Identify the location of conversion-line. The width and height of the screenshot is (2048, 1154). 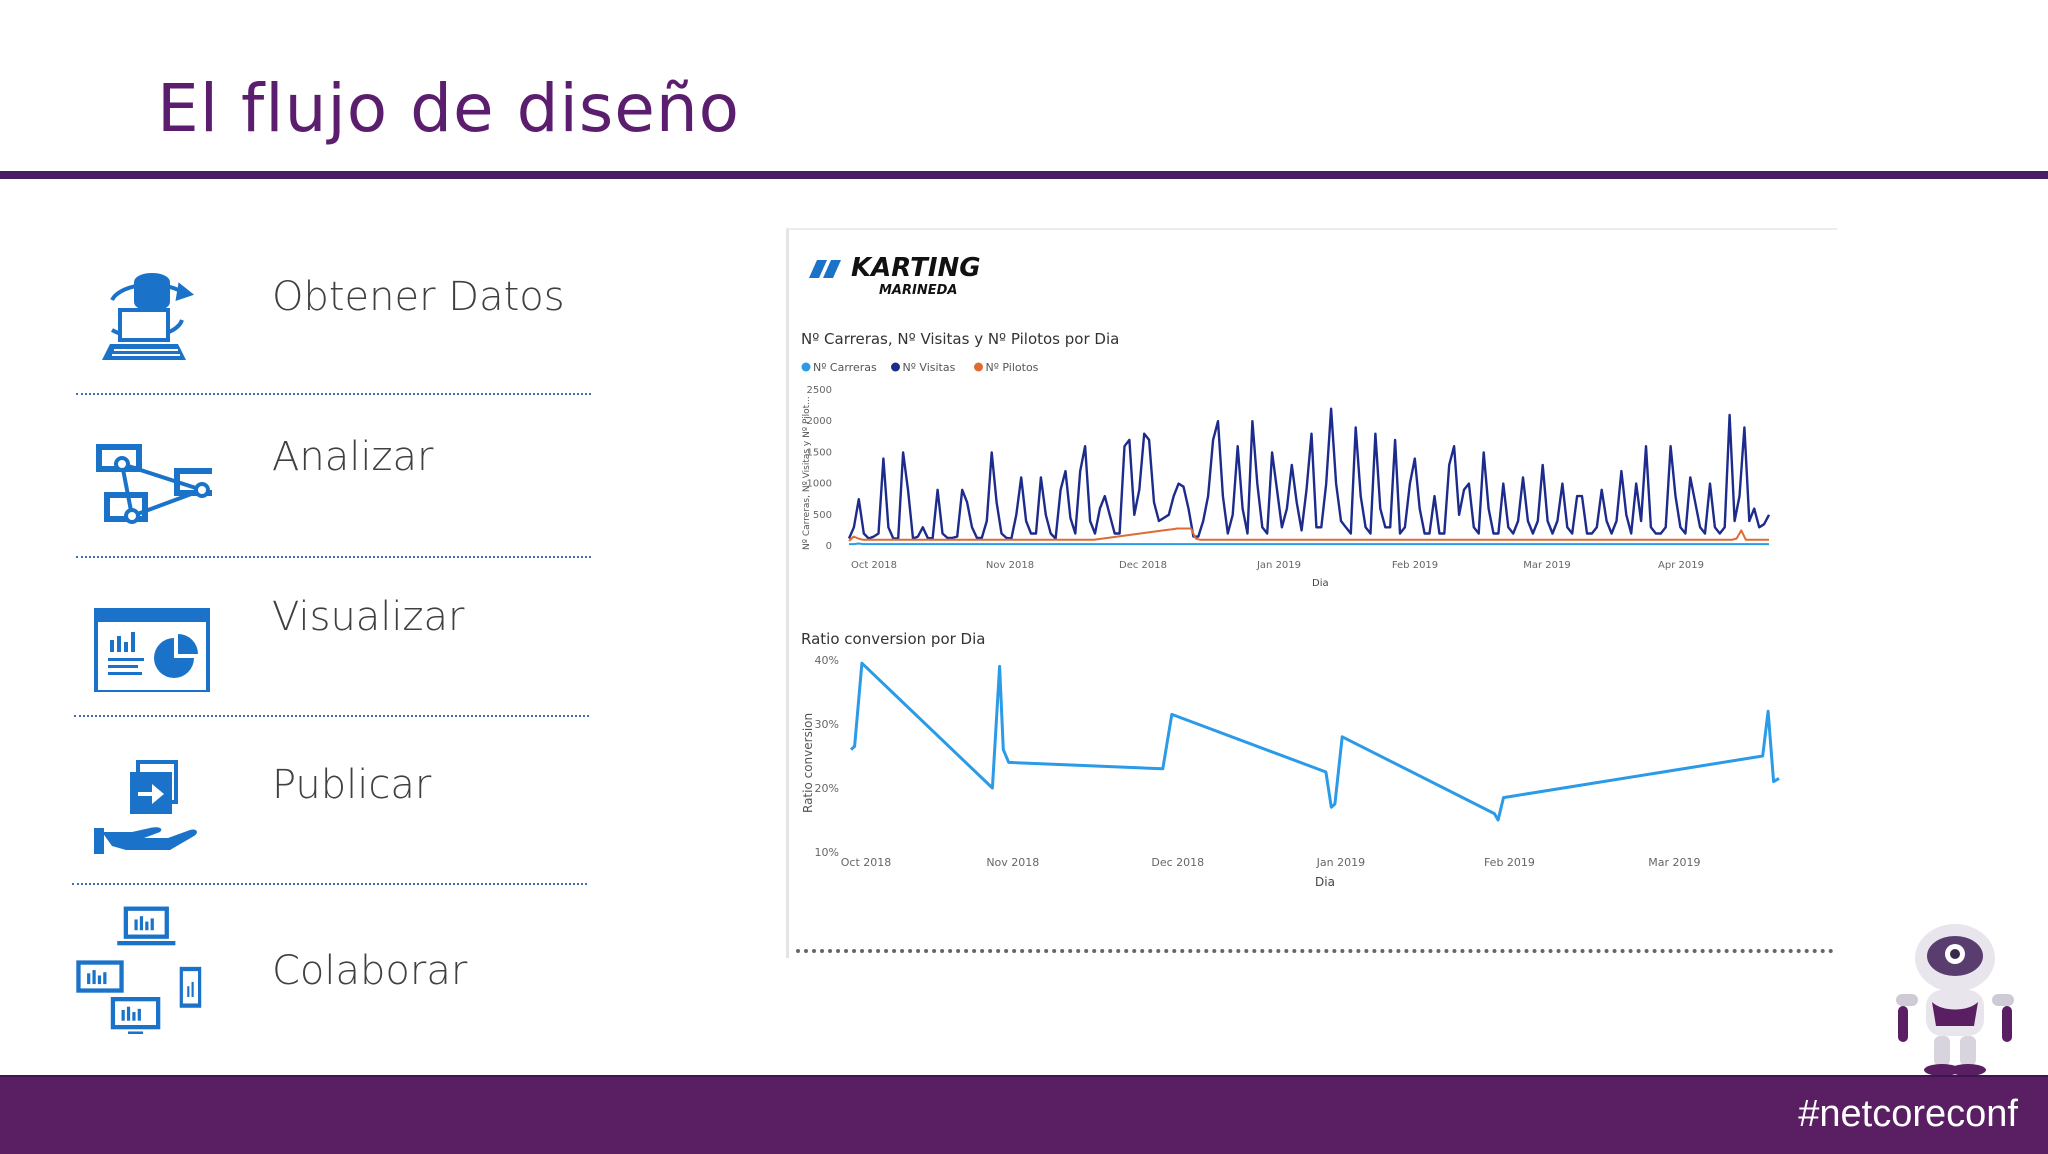
(1315, 741).